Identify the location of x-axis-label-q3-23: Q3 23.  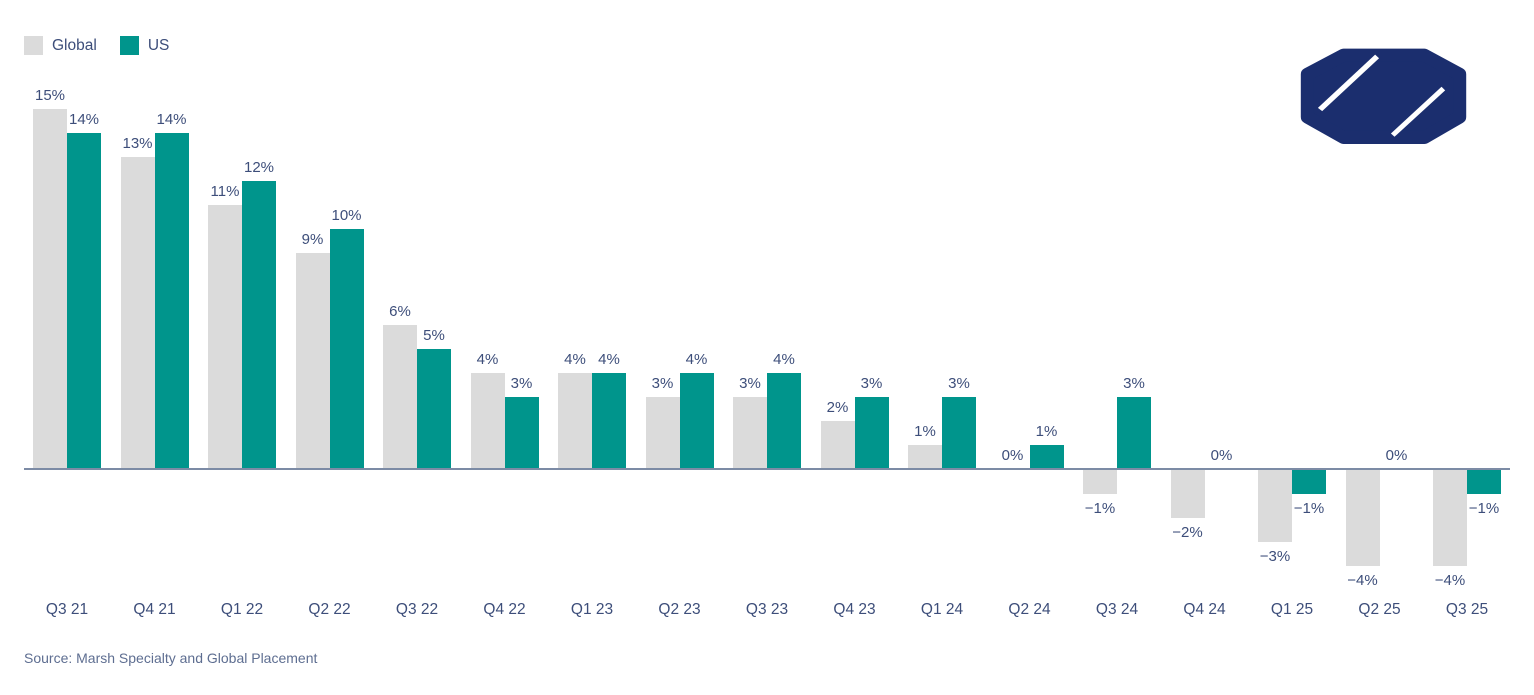
(767, 609).